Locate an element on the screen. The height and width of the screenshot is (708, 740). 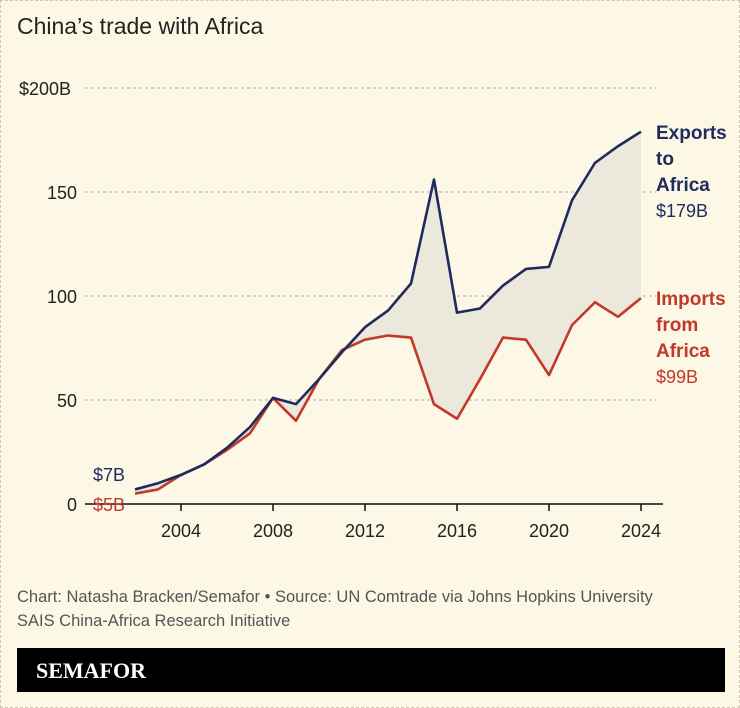
x-tick-label: 2008 is located at coordinates (273, 531).